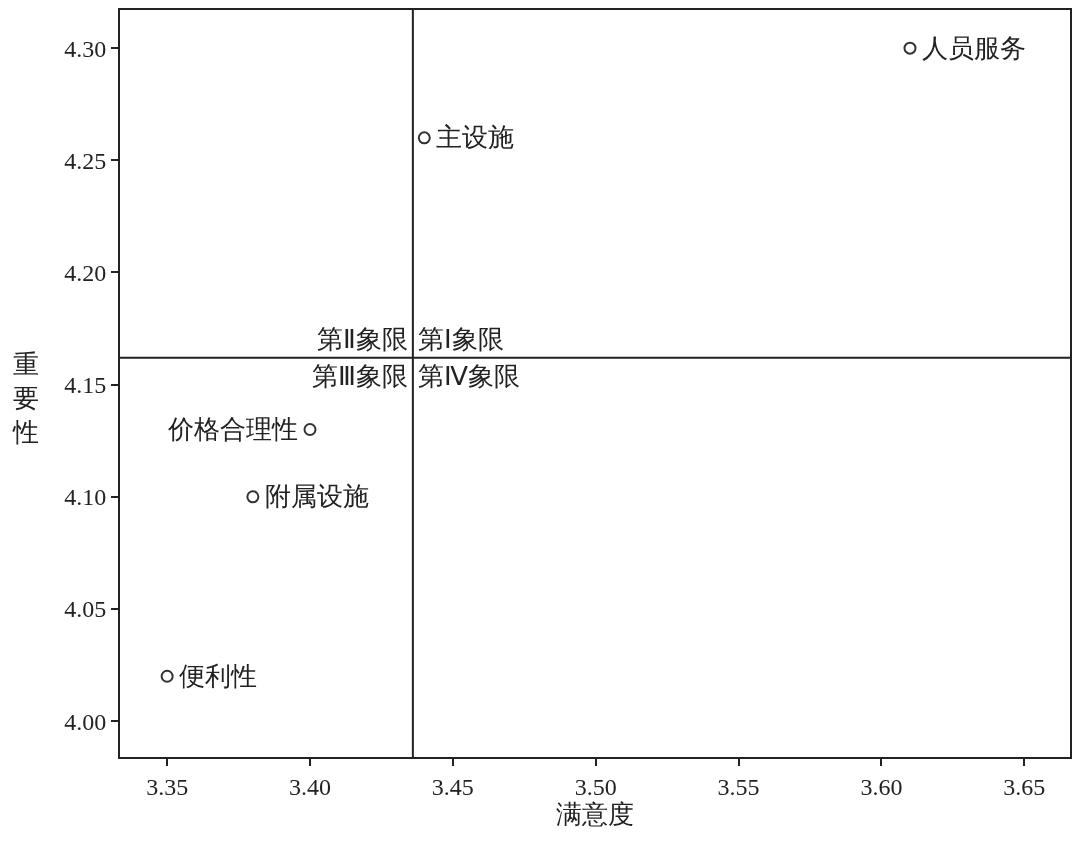  Describe the element at coordinates (475, 137) in the screenshot. I see `annotation: 主设施` at that location.